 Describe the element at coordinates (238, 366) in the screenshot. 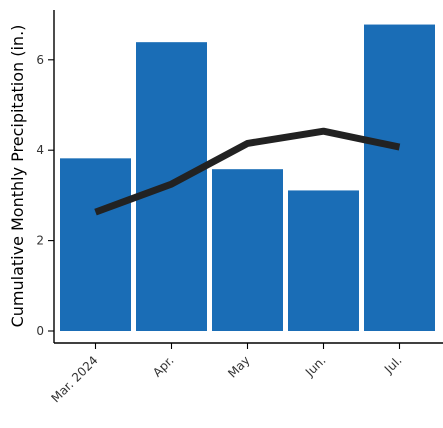

I see `x-tick-label: May` at that location.